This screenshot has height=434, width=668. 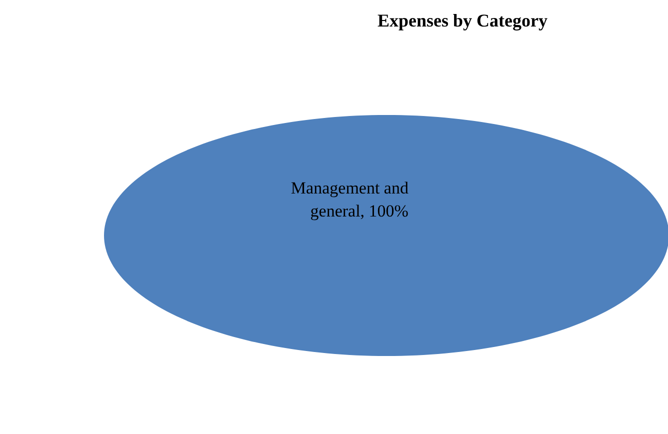 I want to click on slice-label: Management and general, 100%, so click(x=349, y=199).